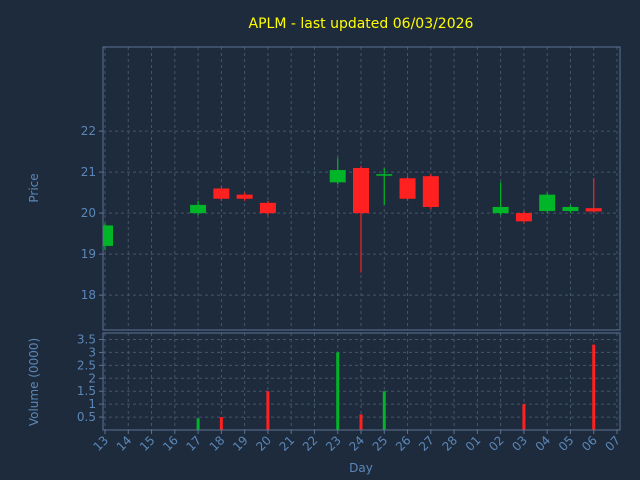 The width and height of the screenshot is (640, 480). I want to click on volume-axis-label: Volume (0000), so click(34, 382).